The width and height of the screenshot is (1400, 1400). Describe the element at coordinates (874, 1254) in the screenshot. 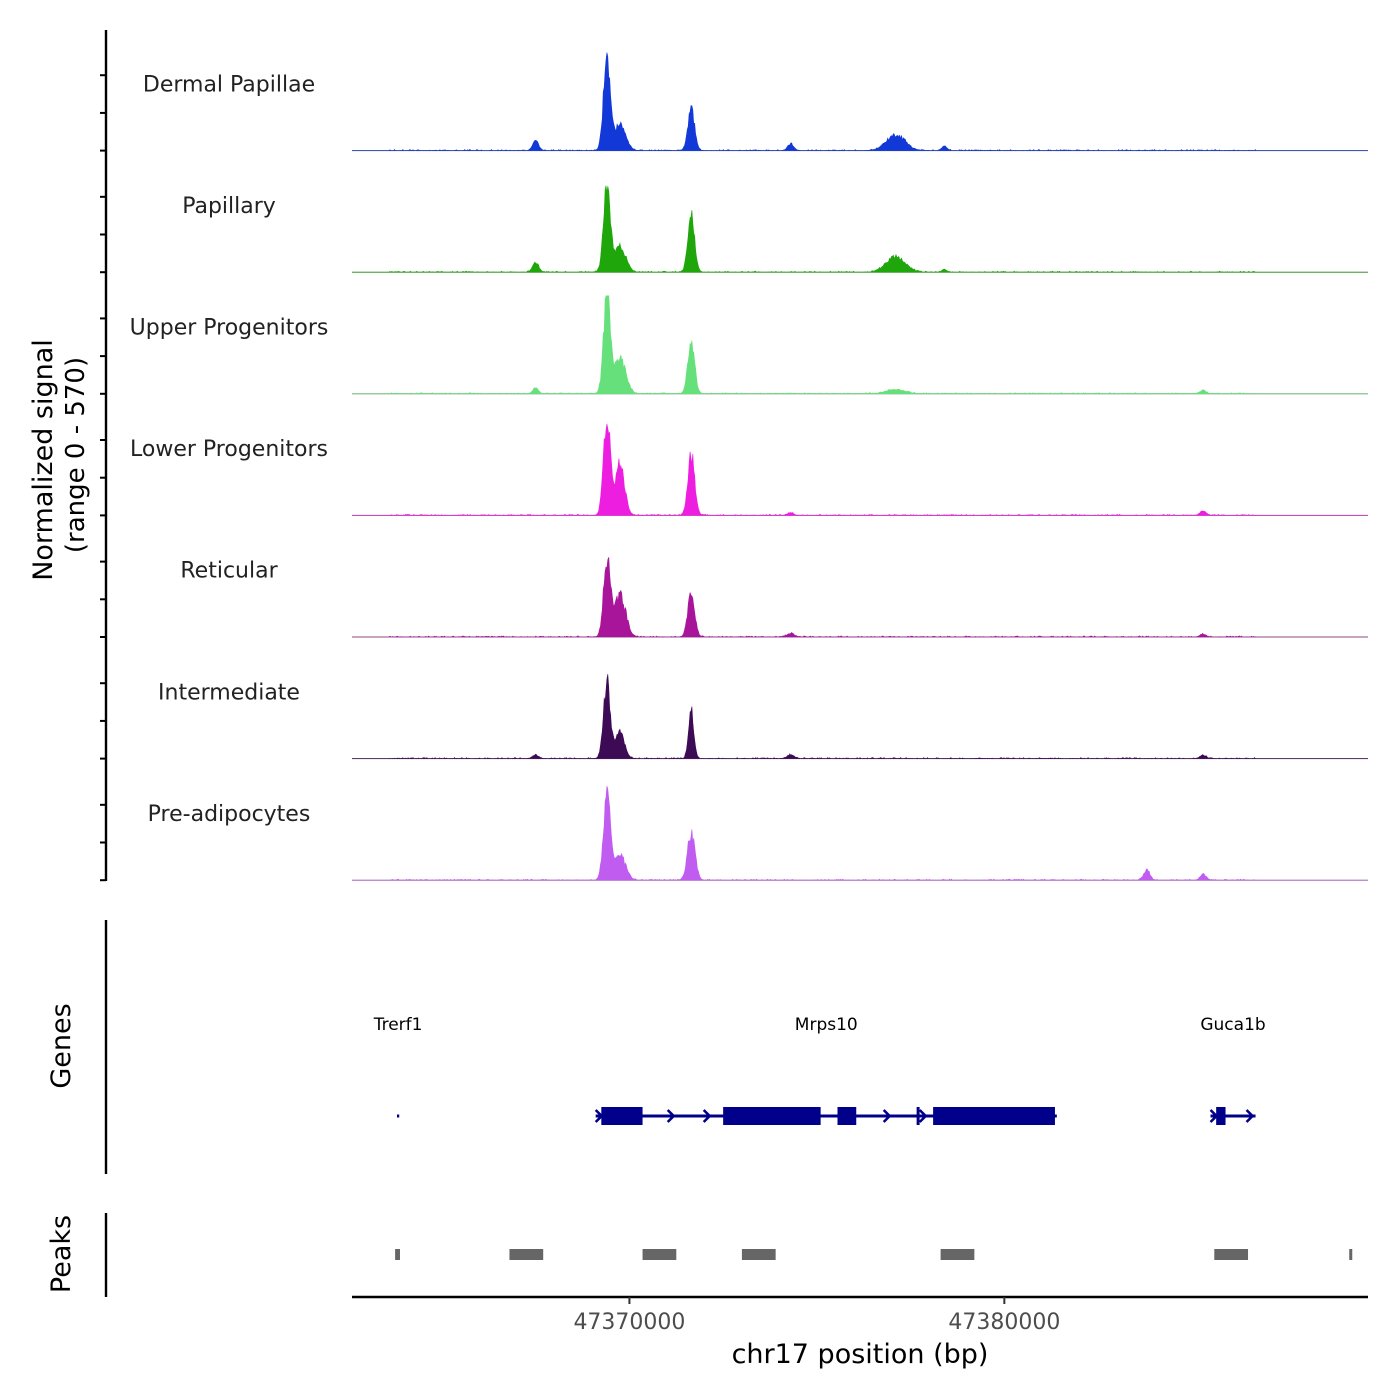

I see `peak-track` at that location.